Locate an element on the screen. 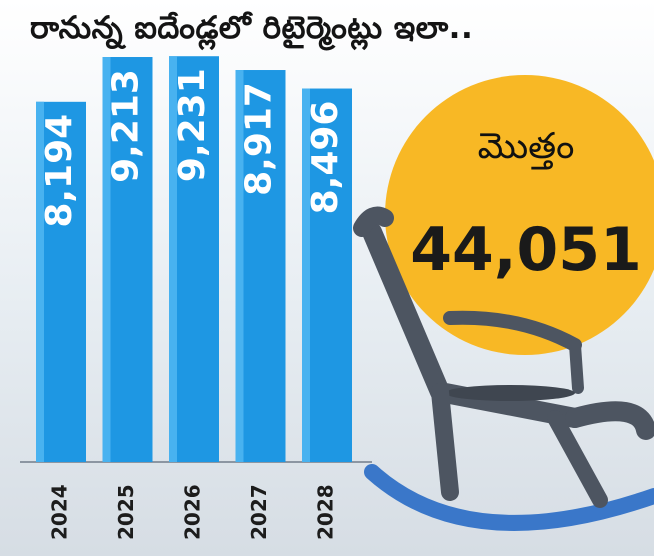 This screenshot has width=654, height=556. total-value: 44,051 is located at coordinates (526, 250).